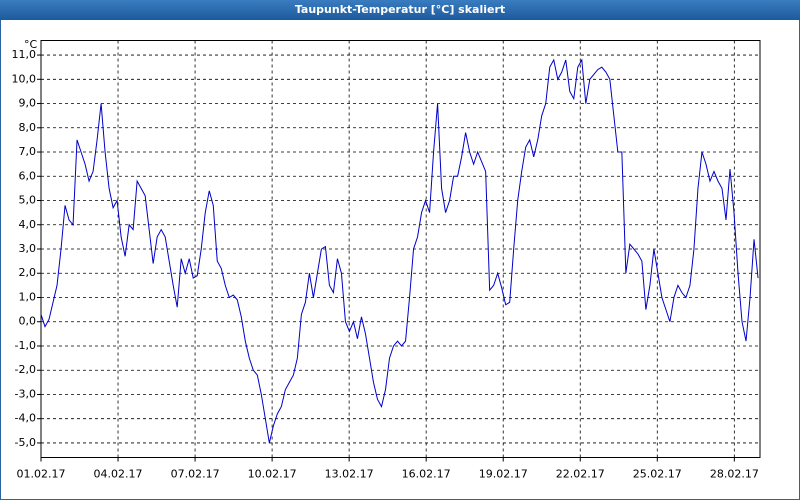 Image resolution: width=800 pixels, height=500 pixels. What do you see at coordinates (28, 103) in the screenshot?
I see `y-tick-label: 9,0` at bounding box center [28, 103].